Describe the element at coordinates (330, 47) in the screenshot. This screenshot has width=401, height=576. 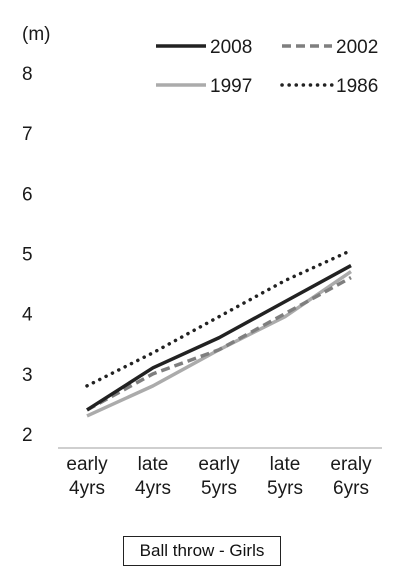
I see `legend-item-2002: 2002` at that location.